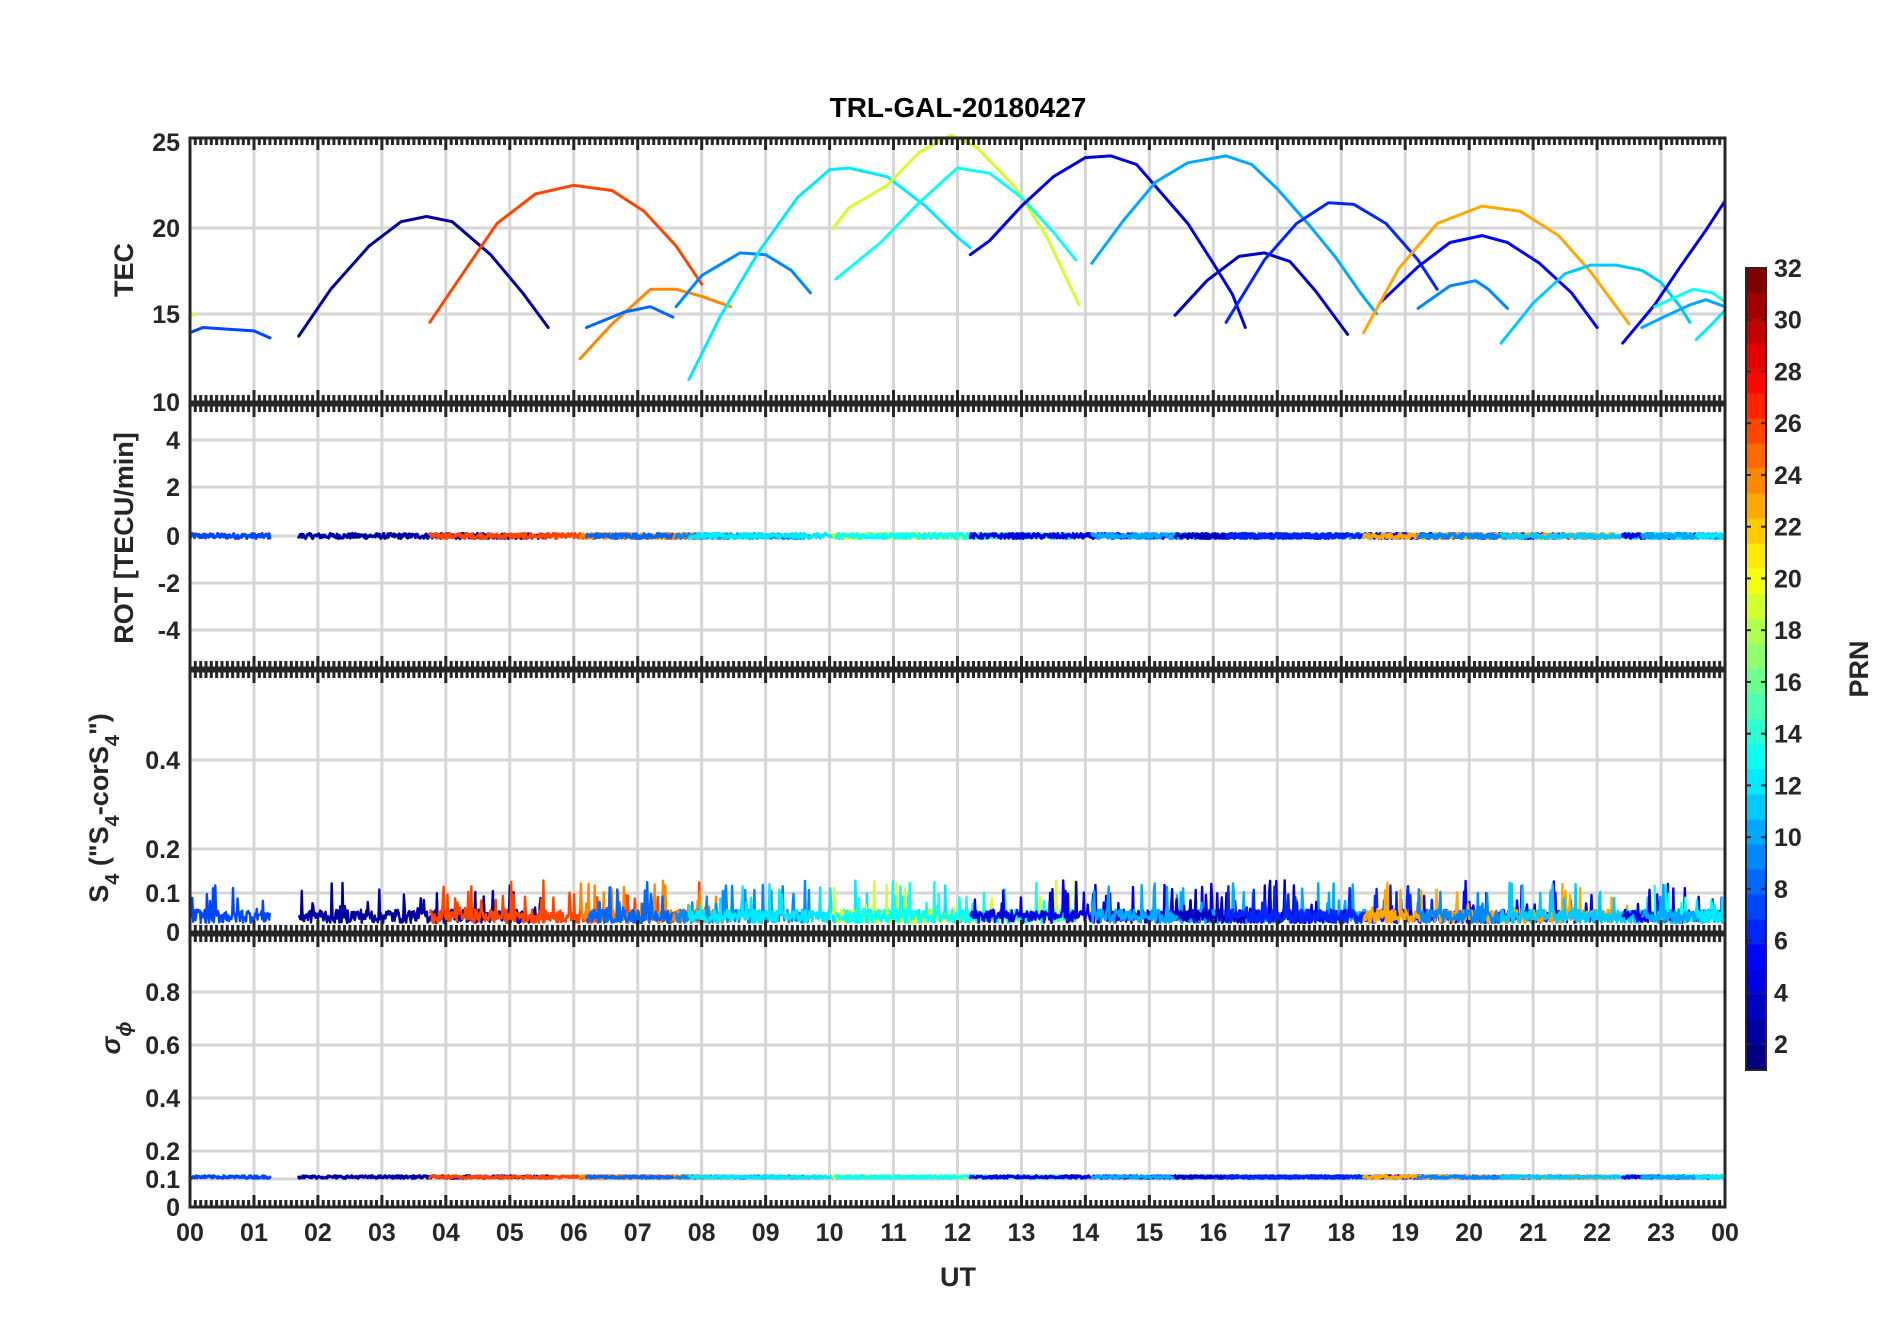  Describe the element at coordinates (162, 993) in the screenshot. I see `y-tick-label: 0.8` at that location.